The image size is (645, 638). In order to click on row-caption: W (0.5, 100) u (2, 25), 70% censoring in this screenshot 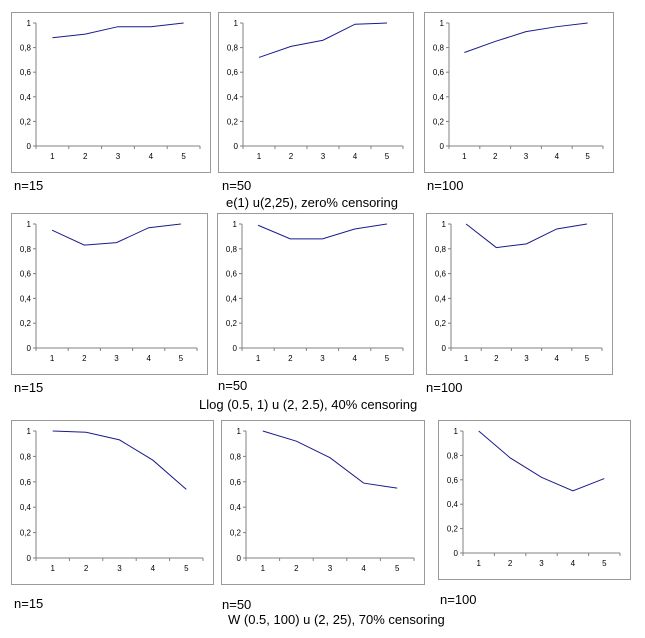, I will do `click(336, 619)`.